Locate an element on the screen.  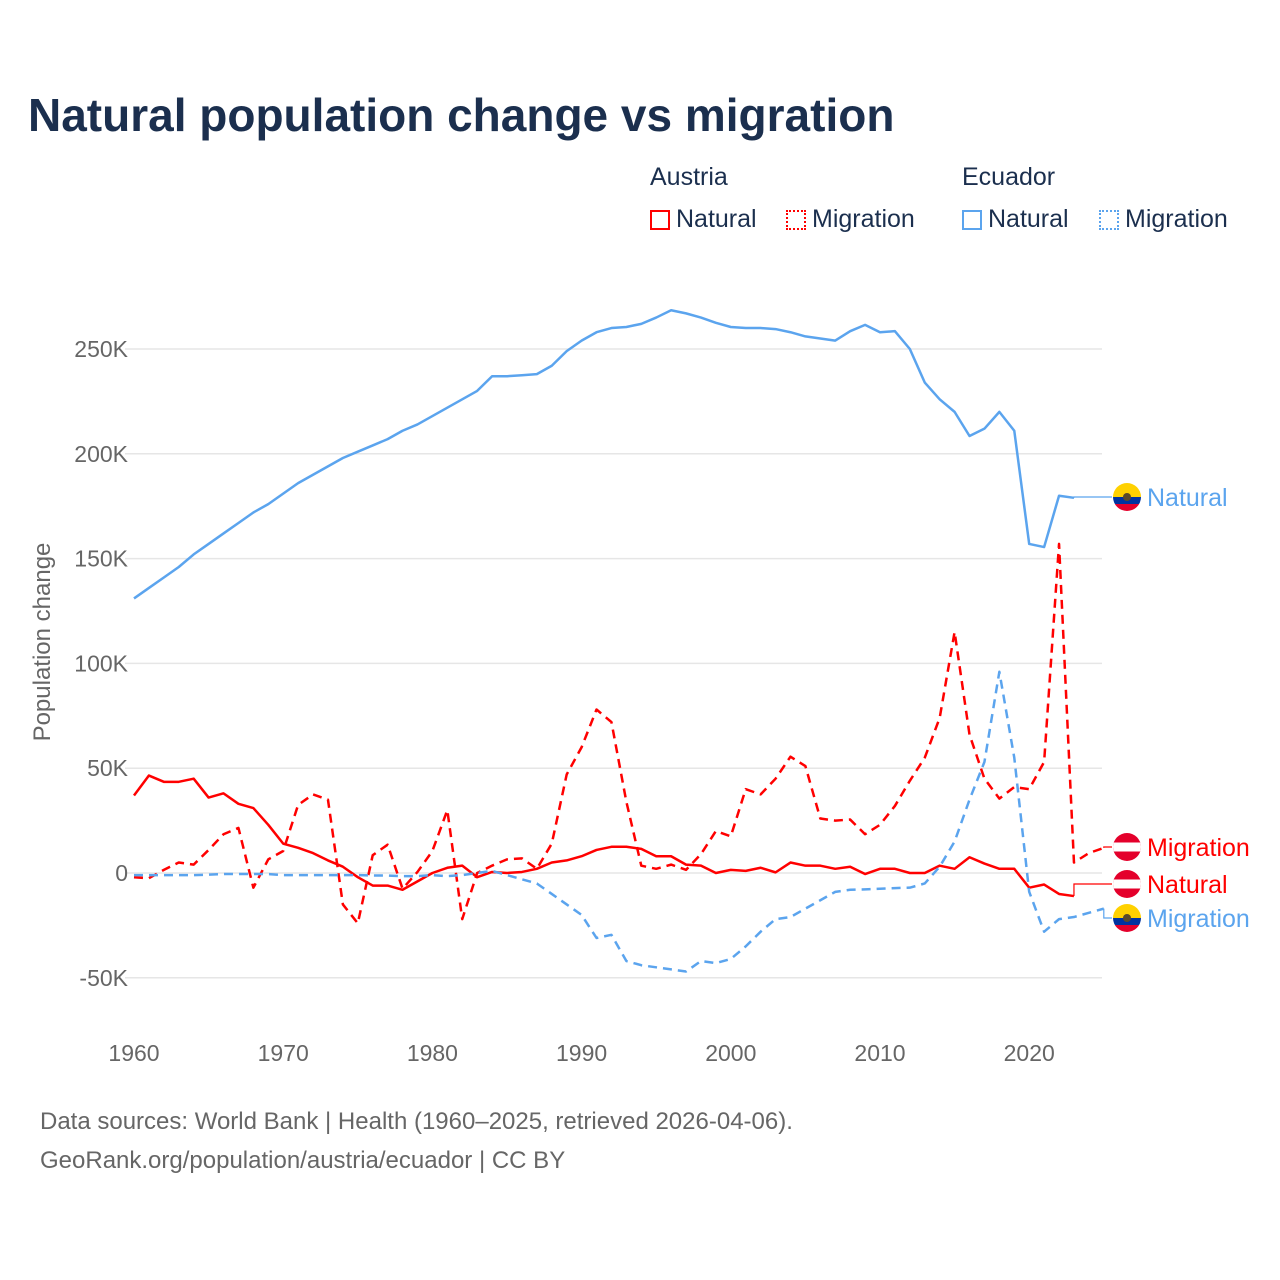
y-tick-label: 250K is located at coordinates (101, 349).